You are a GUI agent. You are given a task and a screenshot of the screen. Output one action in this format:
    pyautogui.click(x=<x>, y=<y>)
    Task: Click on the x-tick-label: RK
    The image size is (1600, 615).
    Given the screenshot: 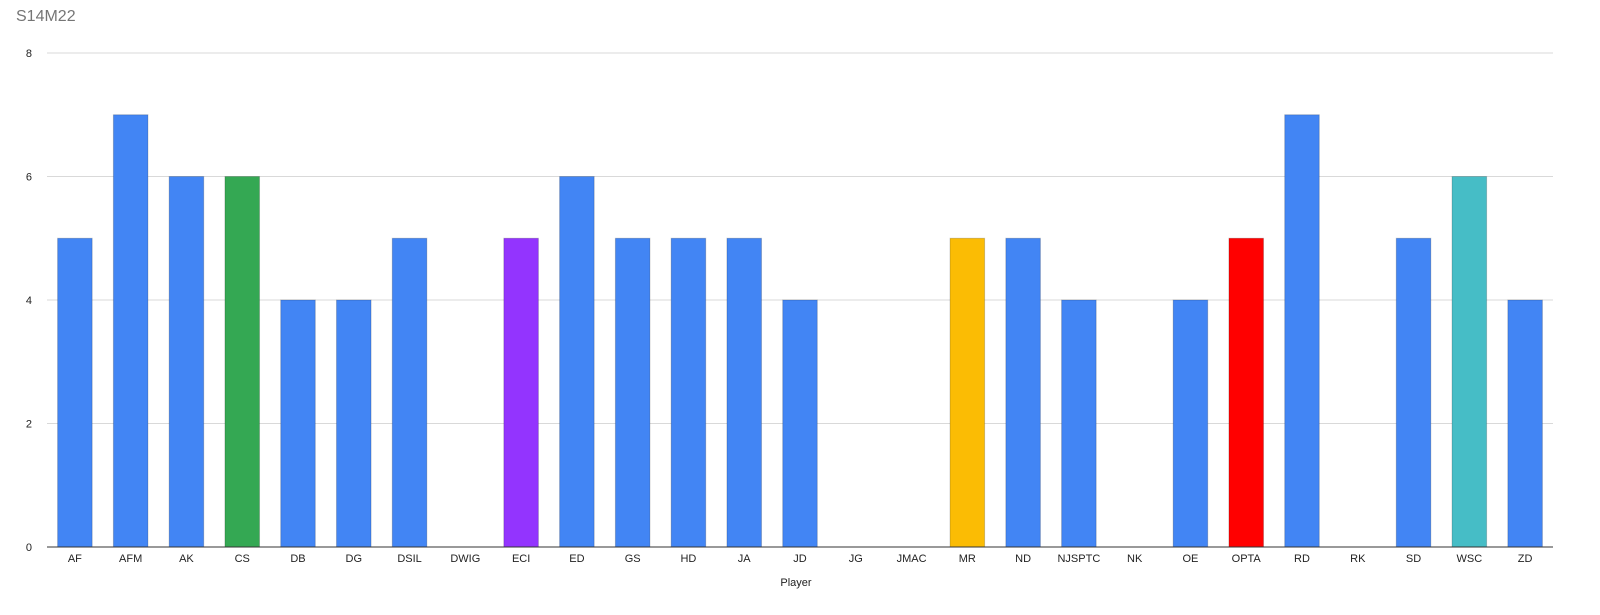 What is the action you would take?
    pyautogui.click(x=1358, y=559)
    